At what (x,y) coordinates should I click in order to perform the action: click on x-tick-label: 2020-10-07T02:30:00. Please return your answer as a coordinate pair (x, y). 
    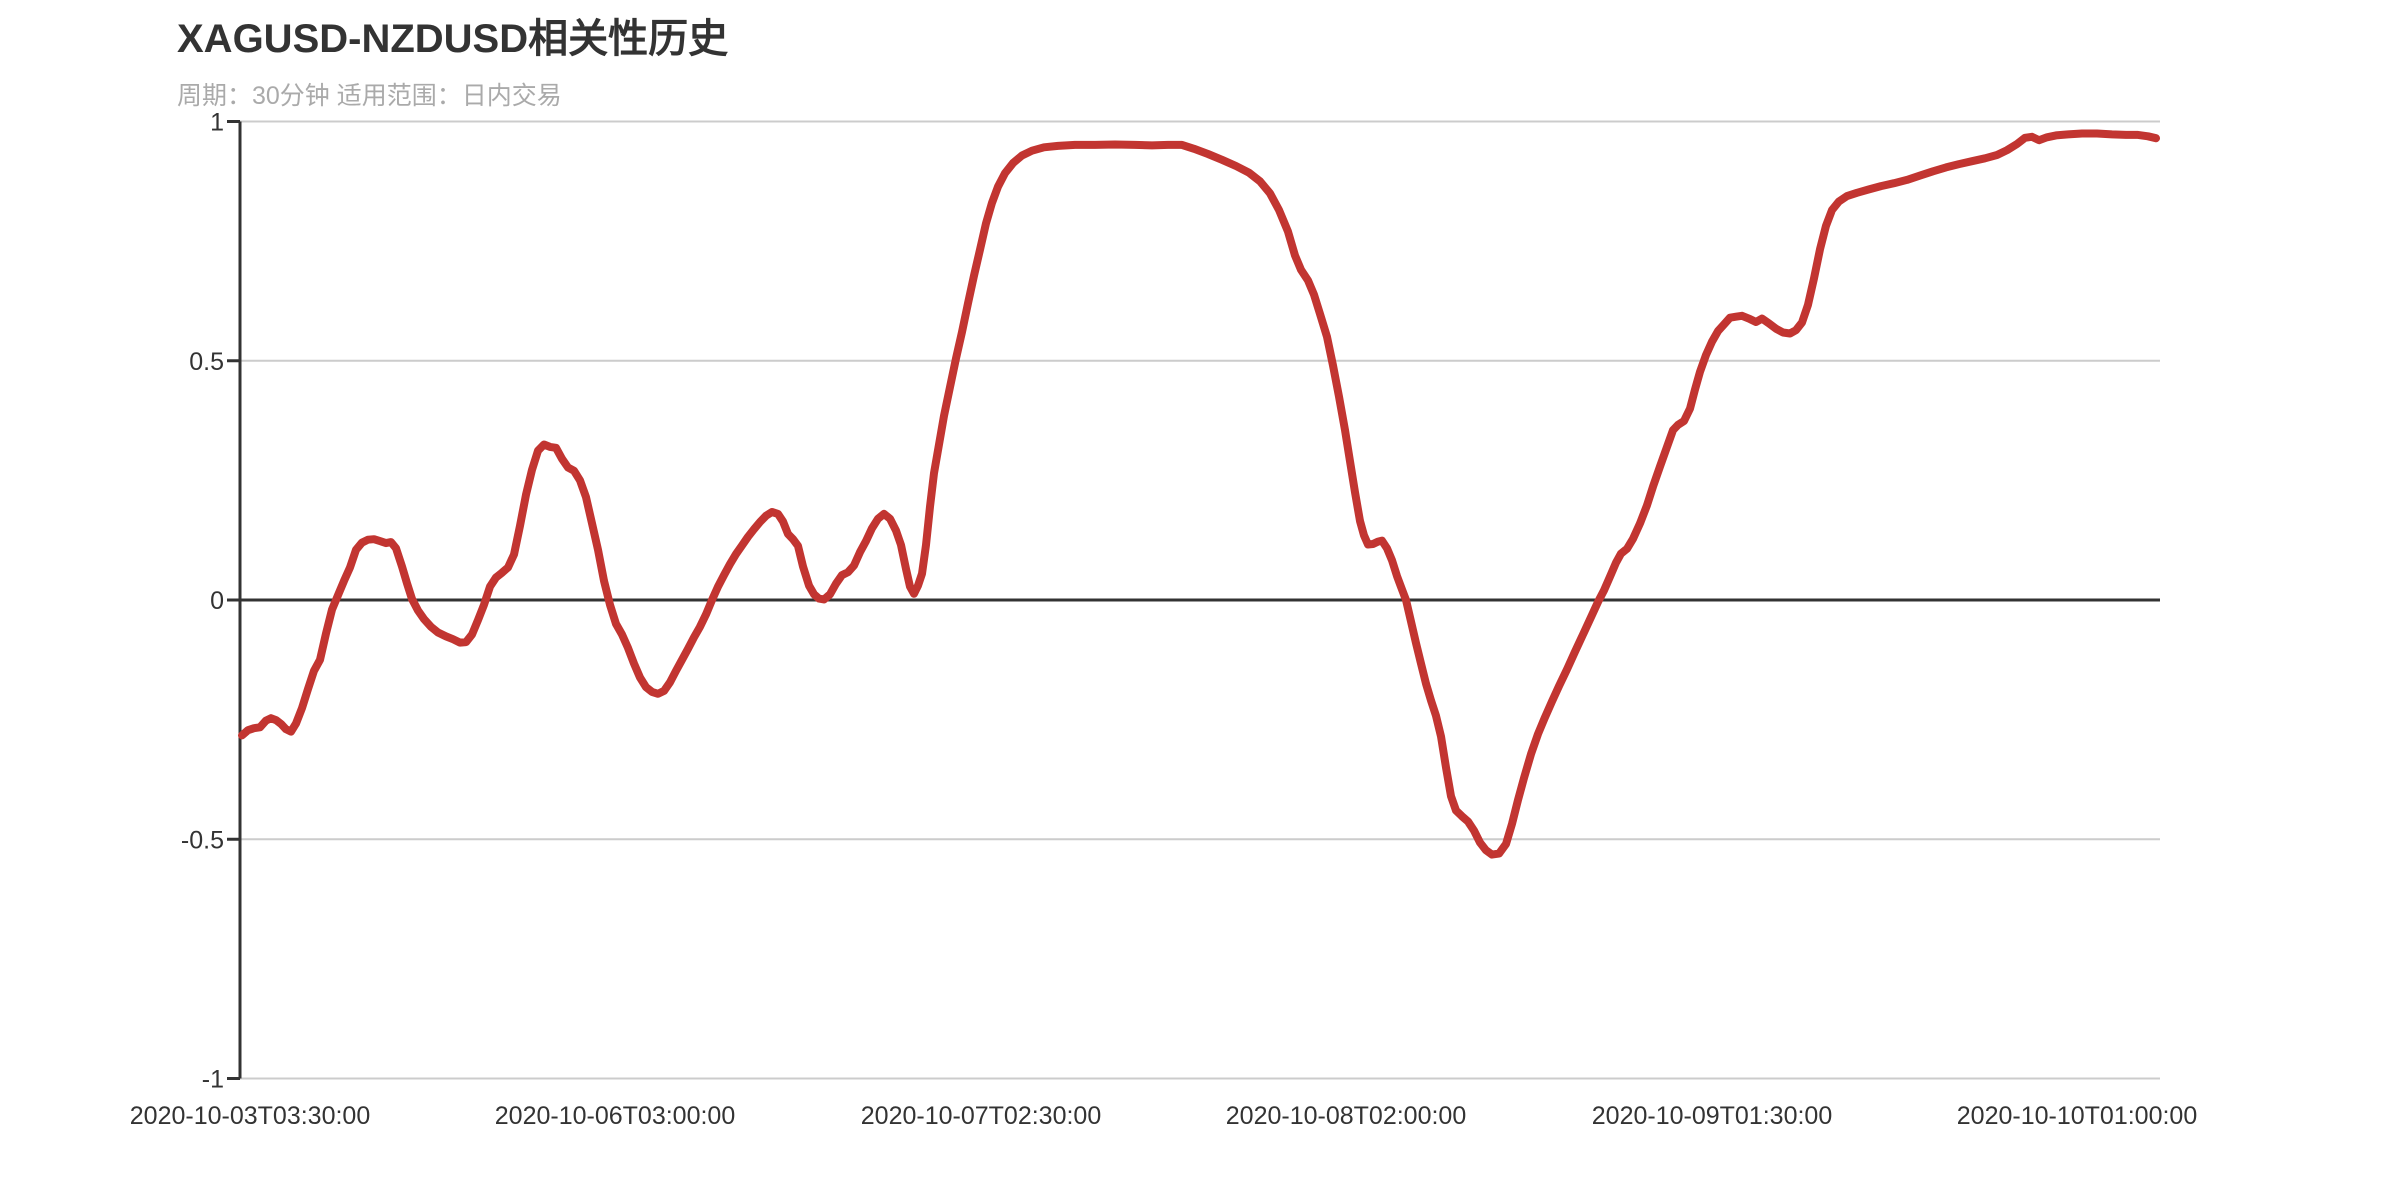
    Looking at the image, I should click on (981, 1116).